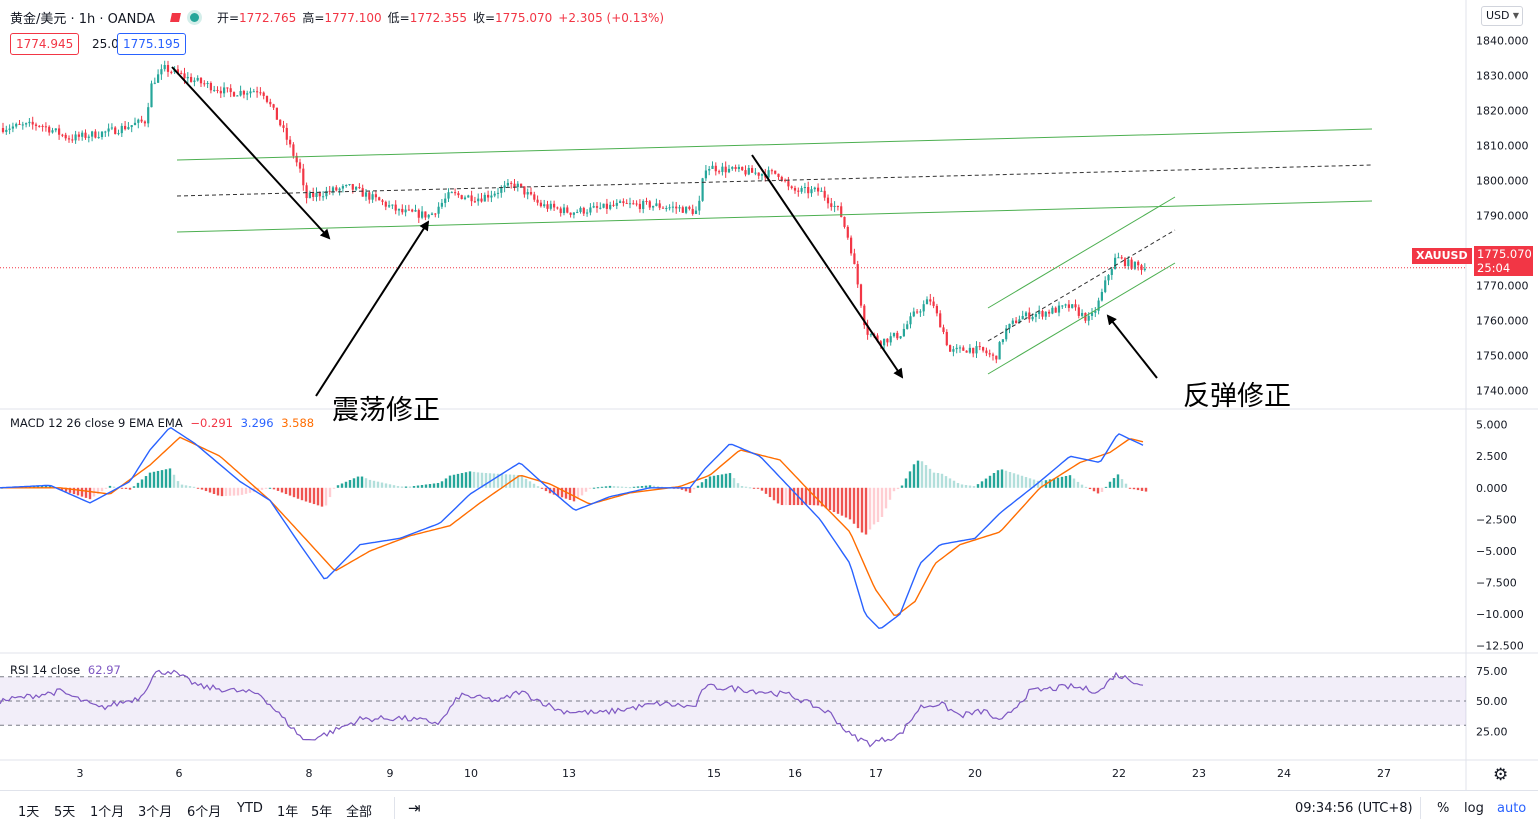 The width and height of the screenshot is (1538, 832). I want to click on rsi-legend: RSI 14 close 62.97, so click(65, 670).